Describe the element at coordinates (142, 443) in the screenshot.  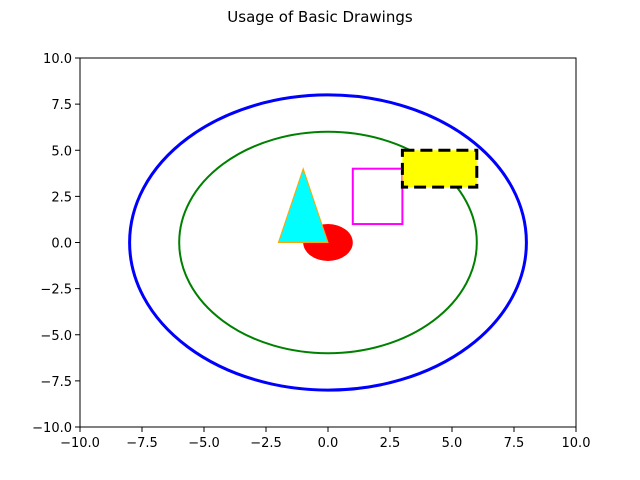
I see `x-tick-label: −7.5` at that location.